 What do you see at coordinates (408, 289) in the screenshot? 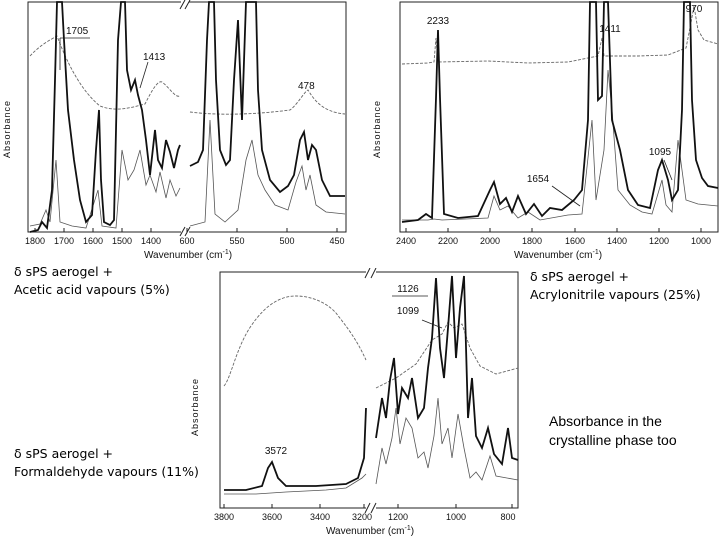
I see `annotation-1126: 1126` at bounding box center [408, 289].